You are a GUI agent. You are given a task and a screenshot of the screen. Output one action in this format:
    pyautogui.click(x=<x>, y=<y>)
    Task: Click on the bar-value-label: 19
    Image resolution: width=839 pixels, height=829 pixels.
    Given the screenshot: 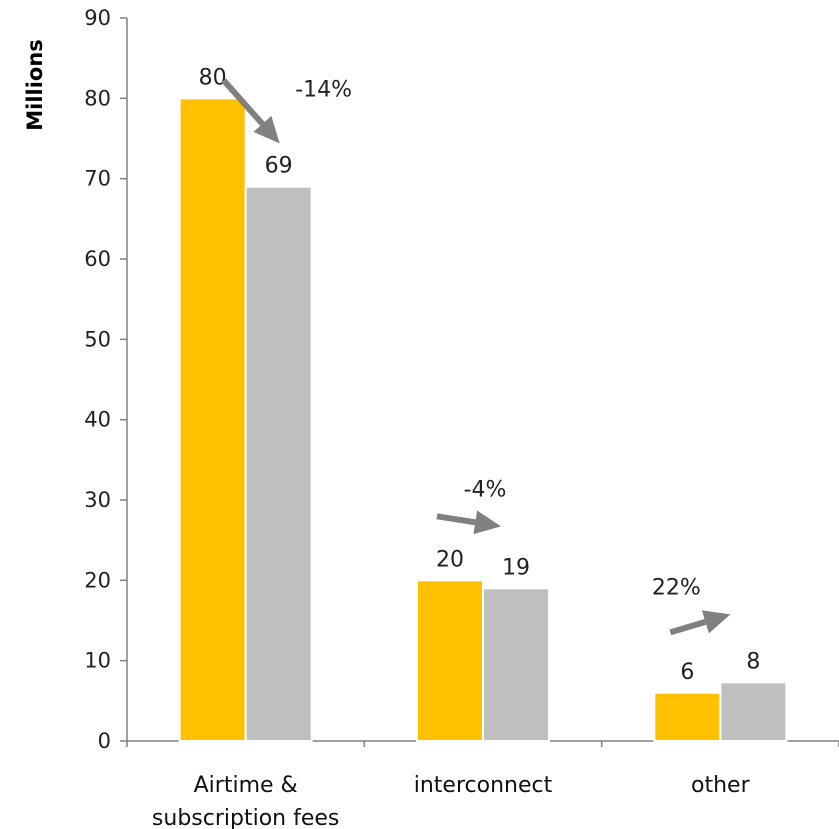 What is the action you would take?
    pyautogui.click(x=516, y=567)
    